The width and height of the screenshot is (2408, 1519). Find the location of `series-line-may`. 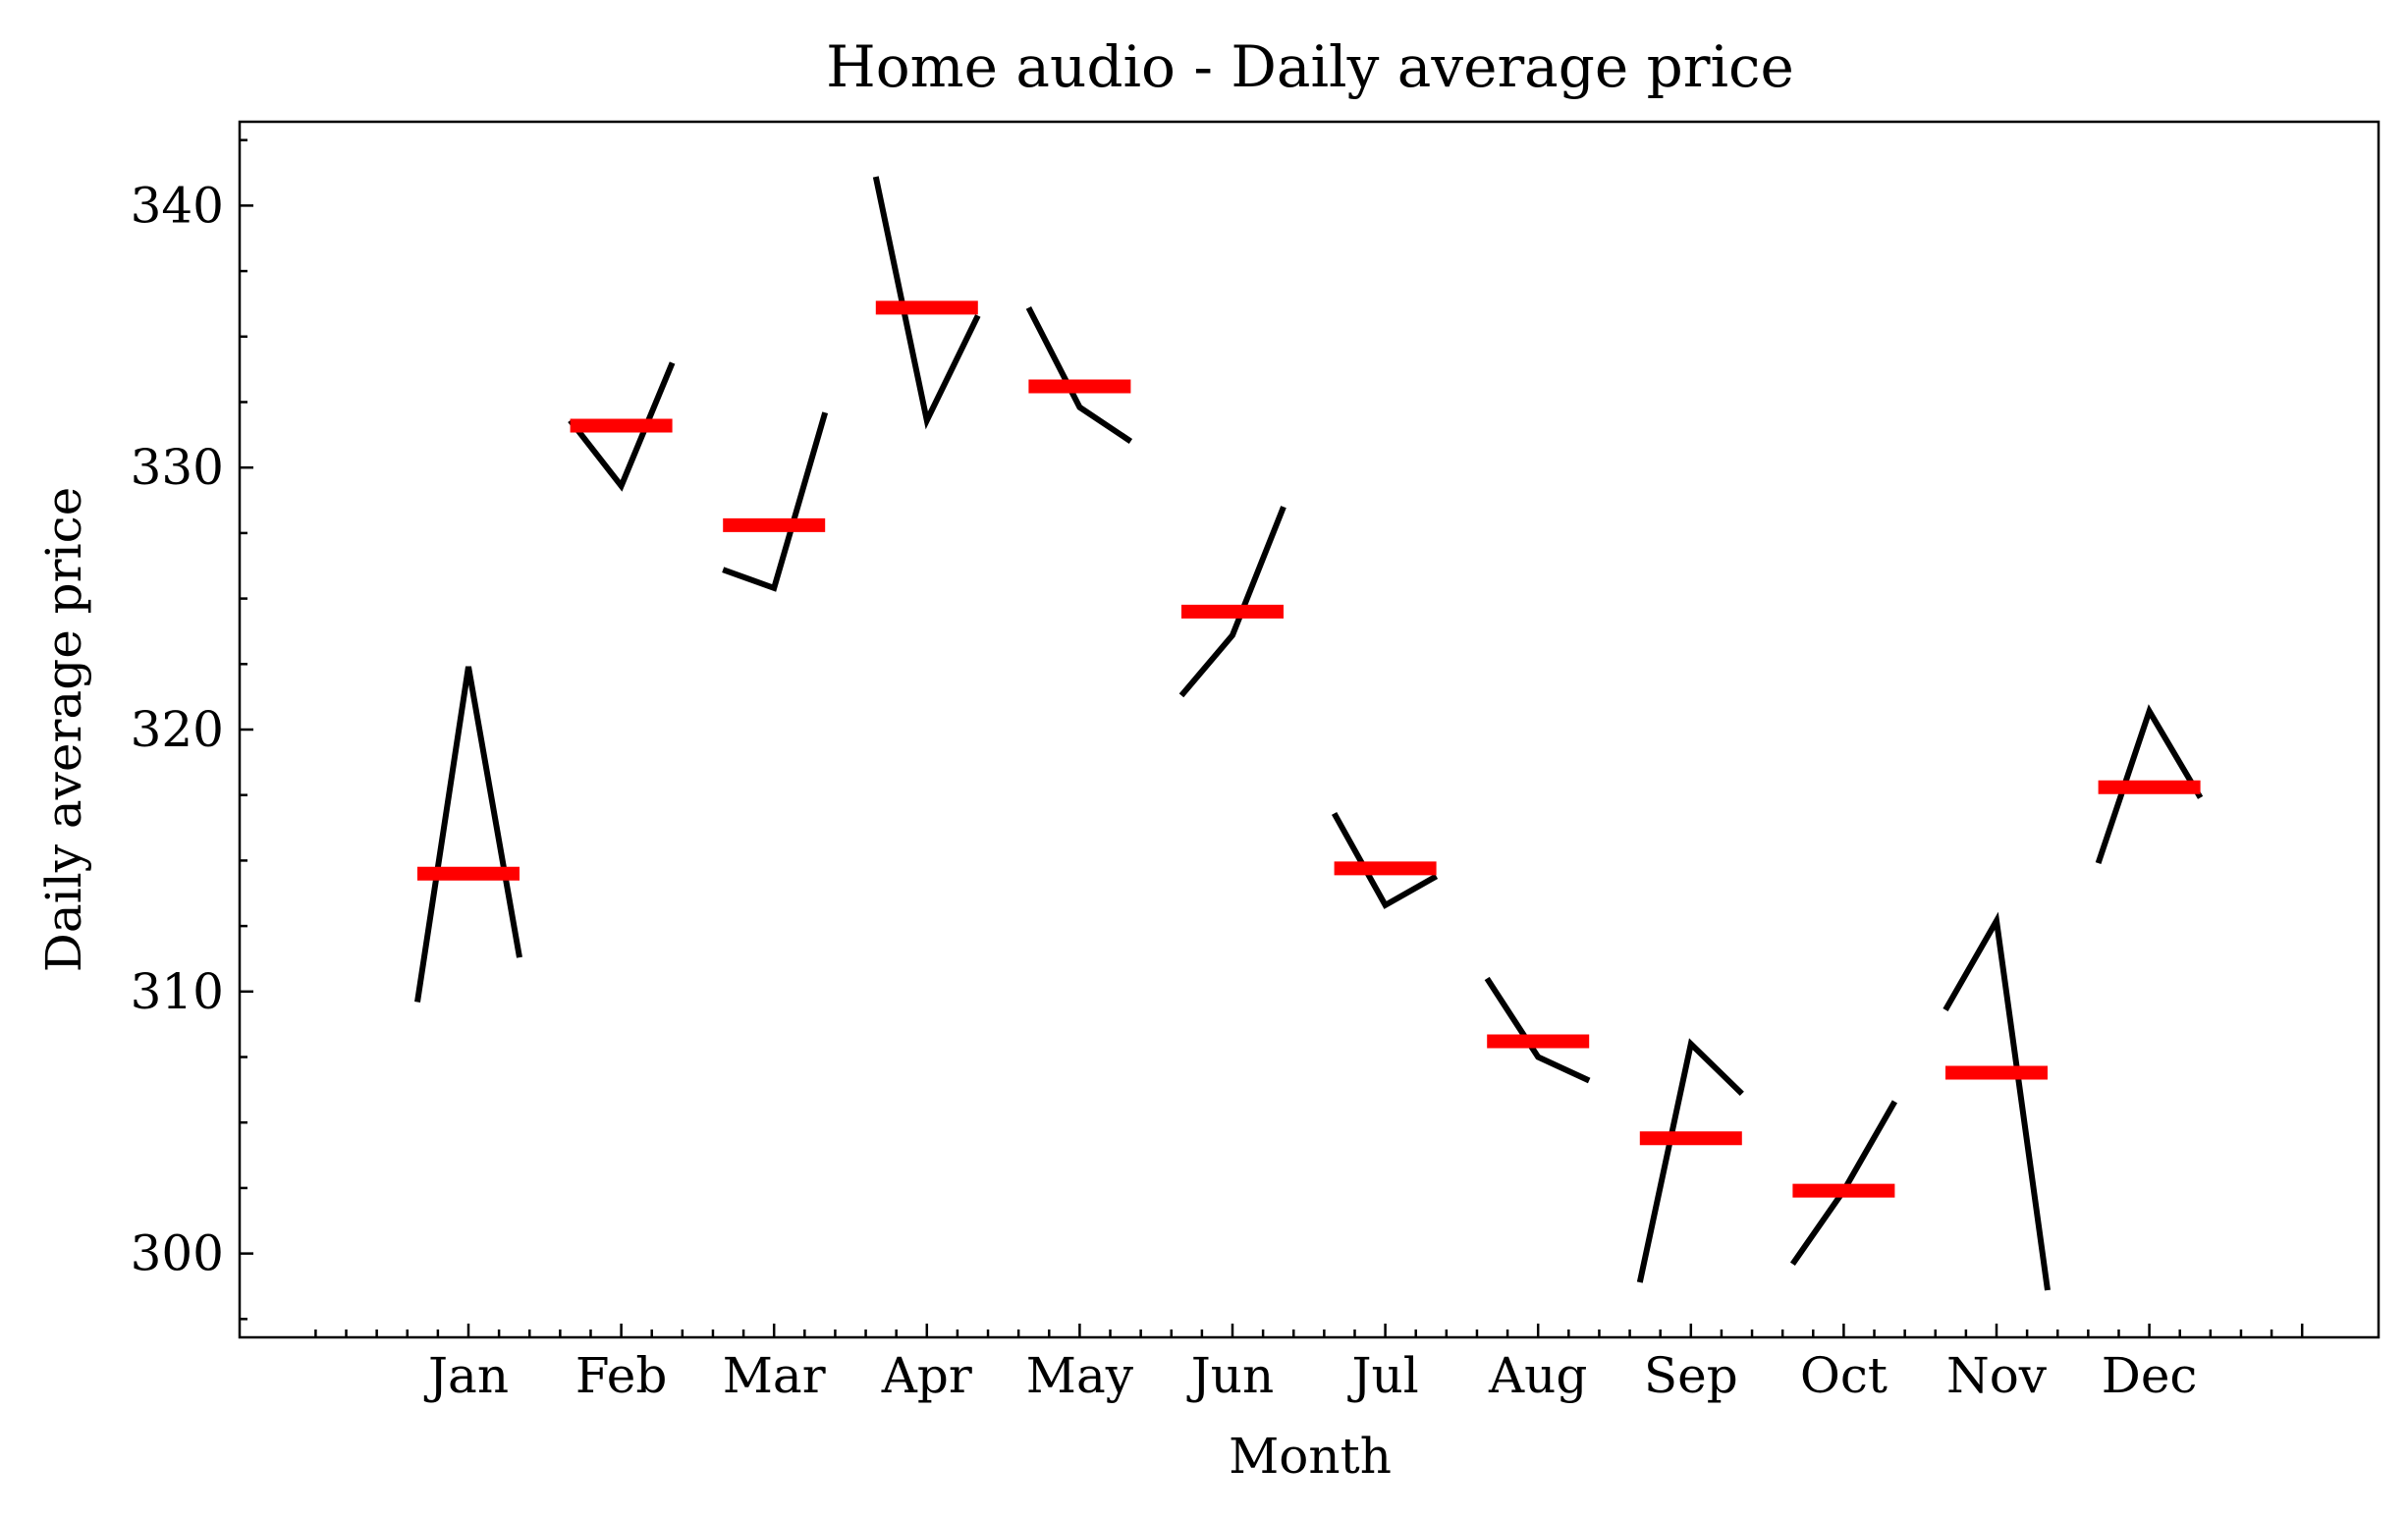

series-line-may is located at coordinates (1079, 375).